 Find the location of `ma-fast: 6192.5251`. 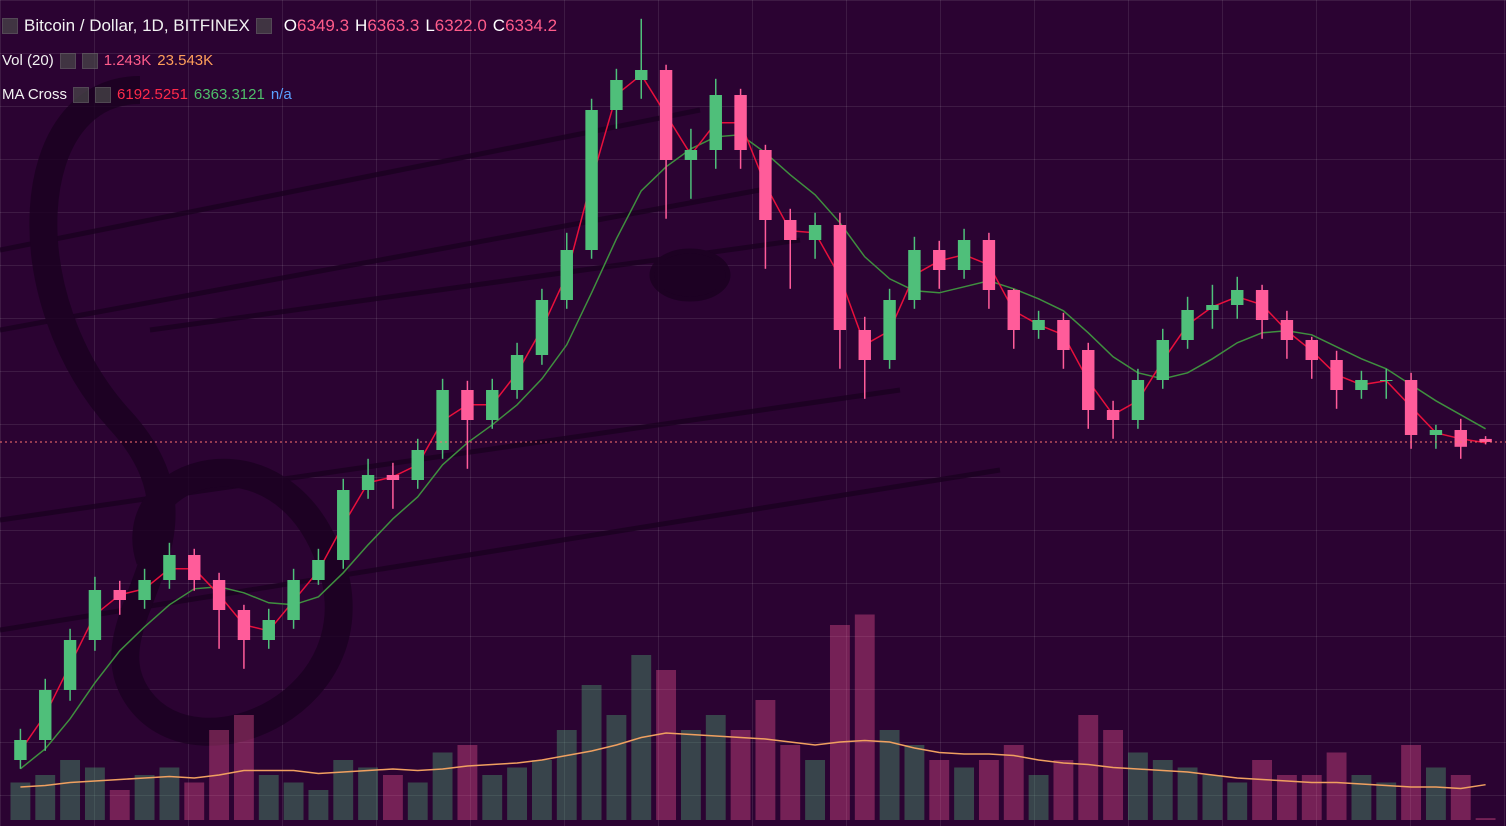

ma-fast: 6192.5251 is located at coordinates (152, 94).